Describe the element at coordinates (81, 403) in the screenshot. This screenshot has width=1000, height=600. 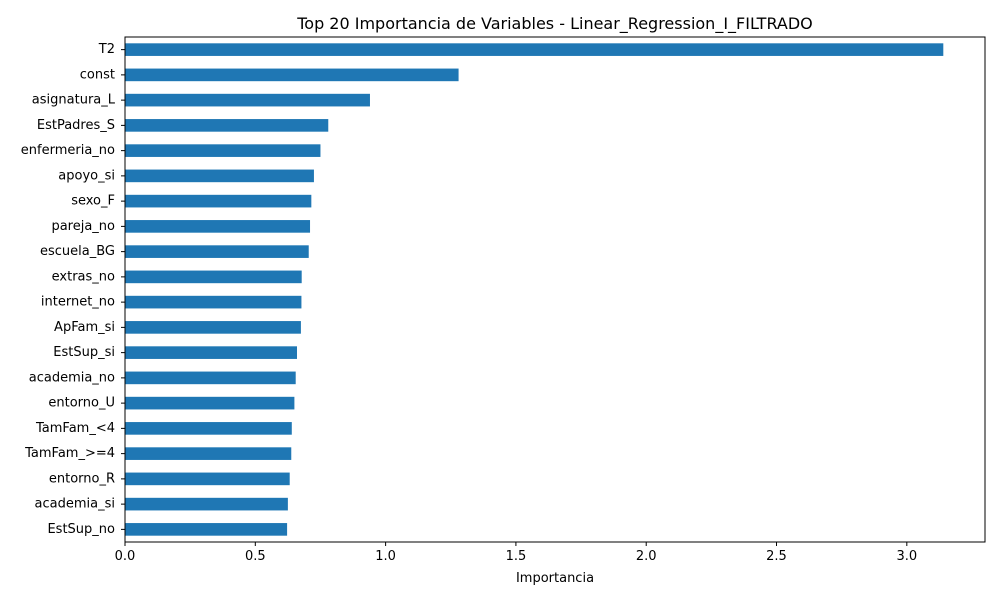
I see `y-tick-label: entorno_U` at that location.